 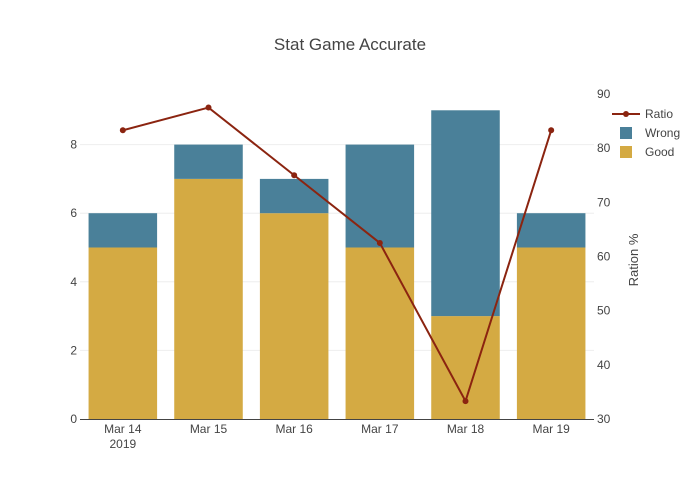 I want to click on y-axis-left: 0 2 4 6 8, so click(x=73, y=282).